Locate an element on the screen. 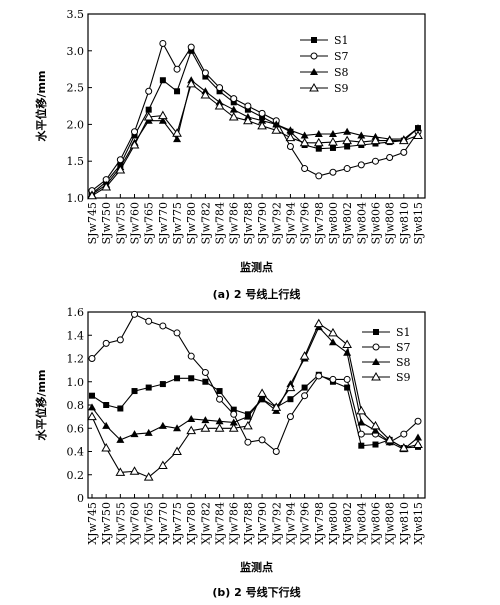 The width and height of the screenshot is (500, 605). chart-caption: (a) 2 号线上行线 is located at coordinates (257, 294).